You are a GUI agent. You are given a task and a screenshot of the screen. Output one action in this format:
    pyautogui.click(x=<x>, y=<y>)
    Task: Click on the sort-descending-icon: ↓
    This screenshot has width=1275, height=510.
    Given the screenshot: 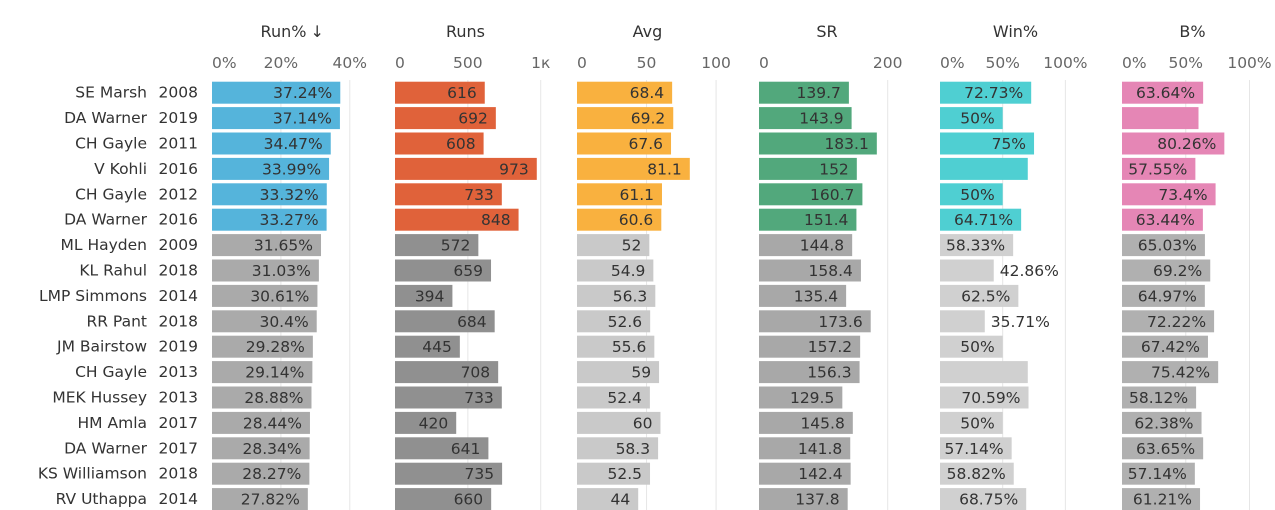 What is the action you would take?
    pyautogui.click(x=316, y=31)
    